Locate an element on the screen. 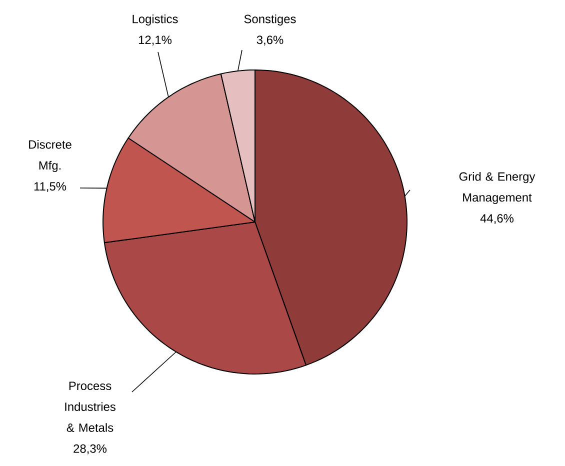 This screenshot has width=565, height=466. data-label: 11,5% is located at coordinates (50, 187).